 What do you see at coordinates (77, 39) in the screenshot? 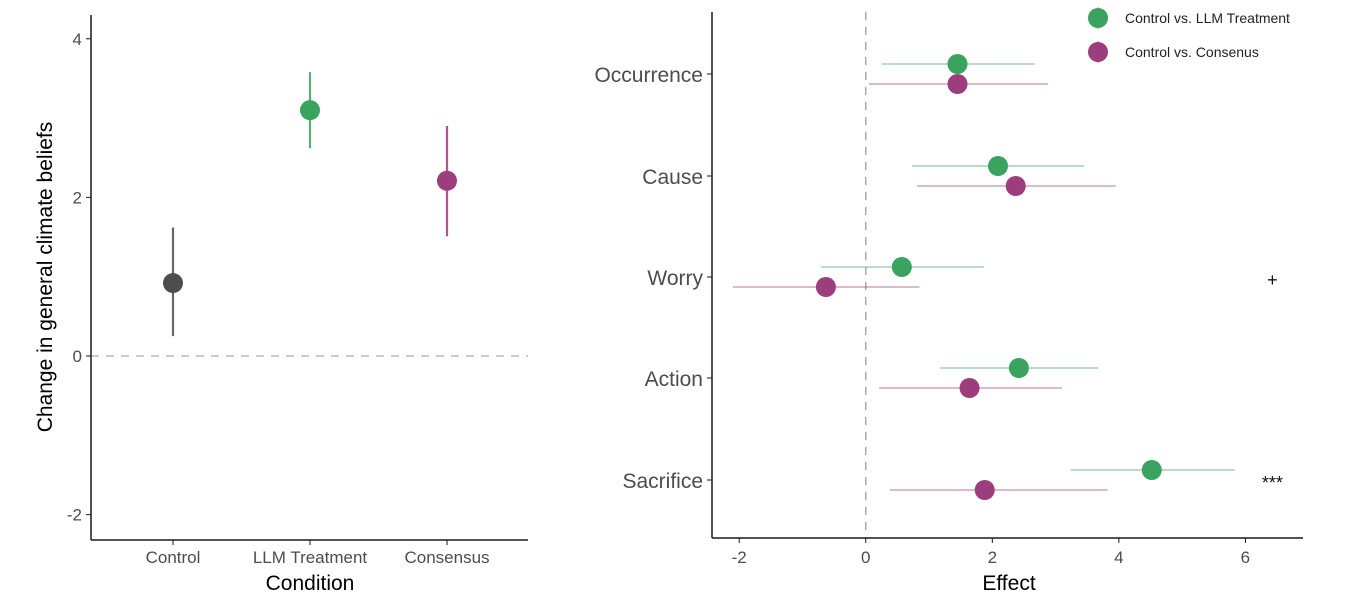
I see `y-tick-label: 4` at bounding box center [77, 39].